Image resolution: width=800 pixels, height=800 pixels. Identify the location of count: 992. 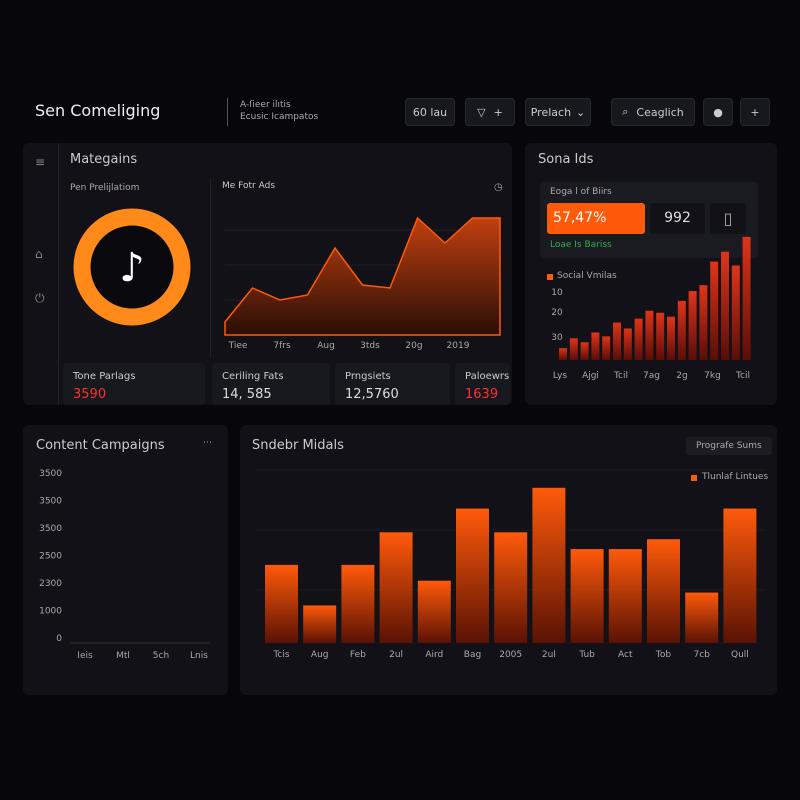
(677, 218).